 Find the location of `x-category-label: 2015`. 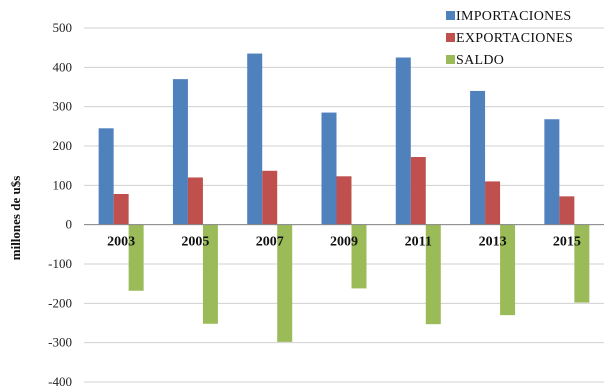

x-category-label: 2015 is located at coordinates (567, 242).